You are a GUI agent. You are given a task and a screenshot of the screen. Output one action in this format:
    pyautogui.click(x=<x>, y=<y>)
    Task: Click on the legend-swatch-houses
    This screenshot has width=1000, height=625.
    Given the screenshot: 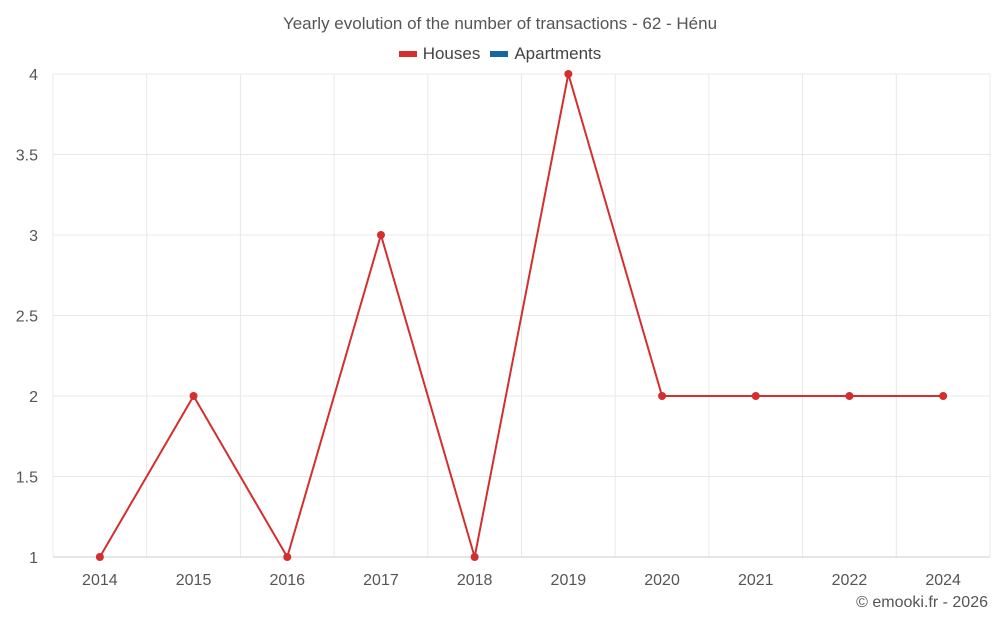 What is the action you would take?
    pyautogui.click(x=407, y=54)
    